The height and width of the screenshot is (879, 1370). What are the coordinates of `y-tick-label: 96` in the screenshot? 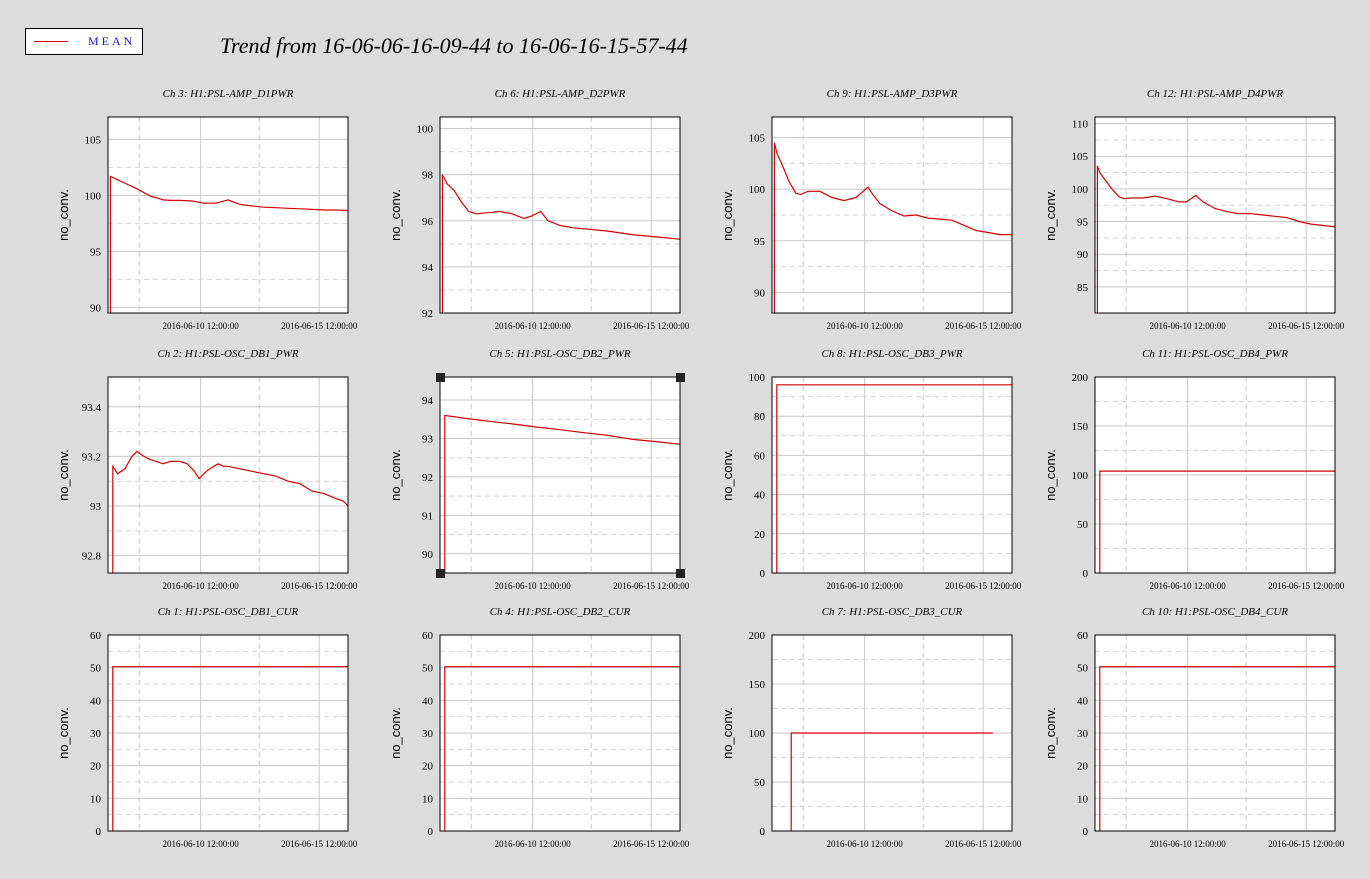 It's located at (428, 222).